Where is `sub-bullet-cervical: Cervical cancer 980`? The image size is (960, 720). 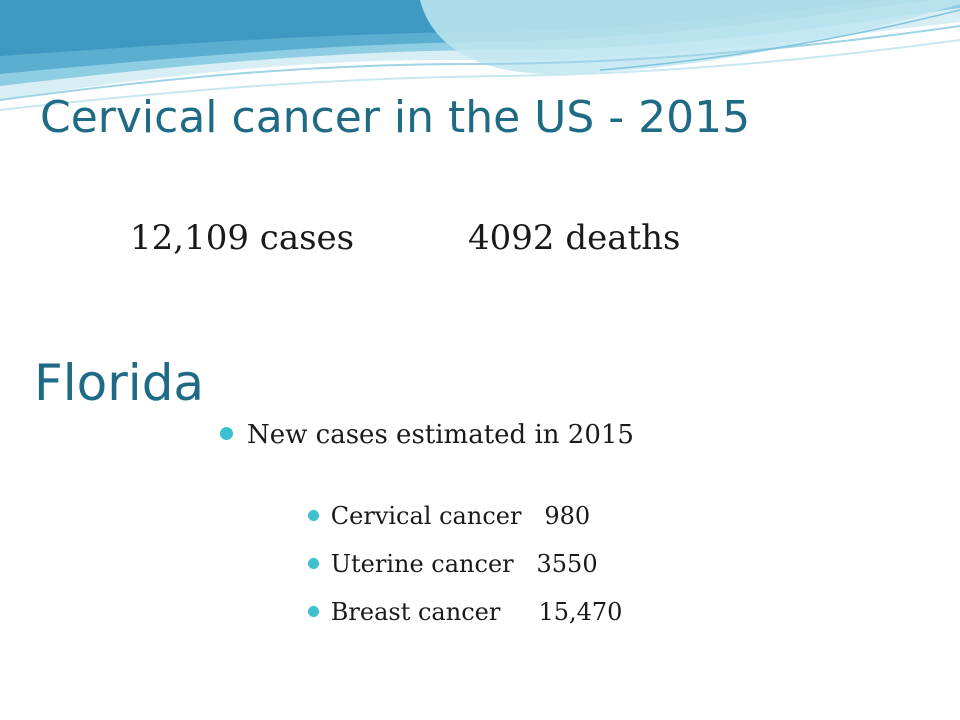
sub-bullet-cervical: Cervical cancer 980 is located at coordinates (442, 499).